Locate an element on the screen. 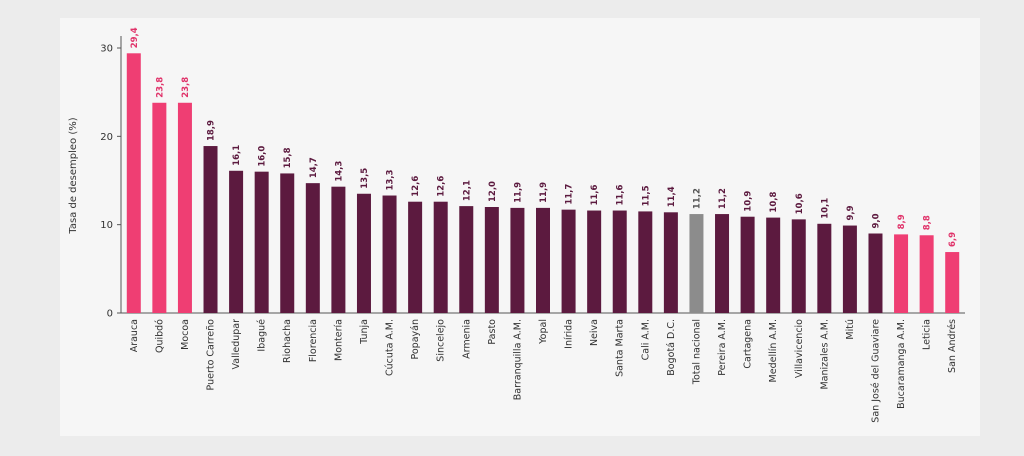  x-tick-label: Montería is located at coordinates (338, 340).